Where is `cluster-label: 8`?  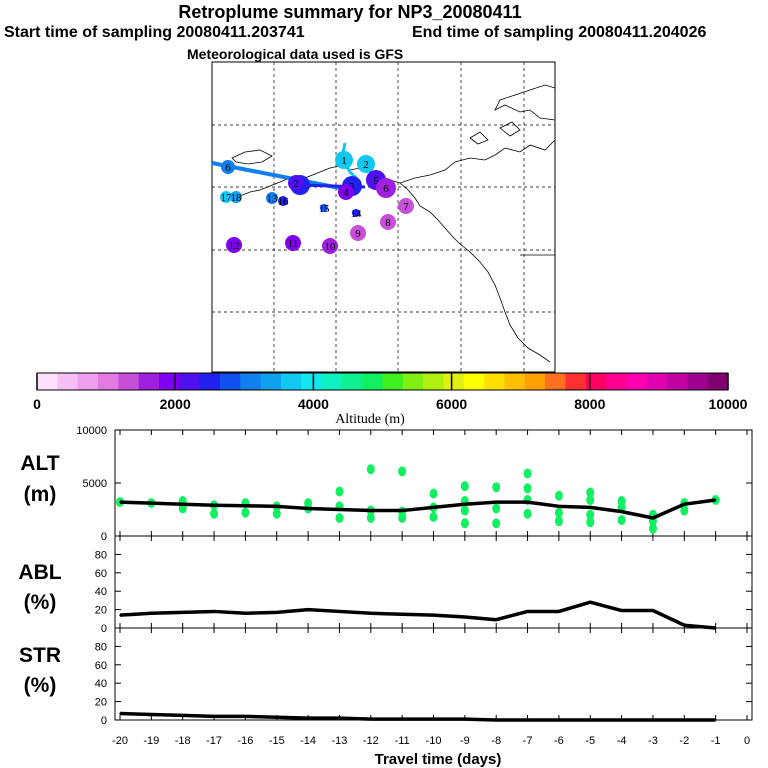
cluster-label: 8 is located at coordinates (388, 223).